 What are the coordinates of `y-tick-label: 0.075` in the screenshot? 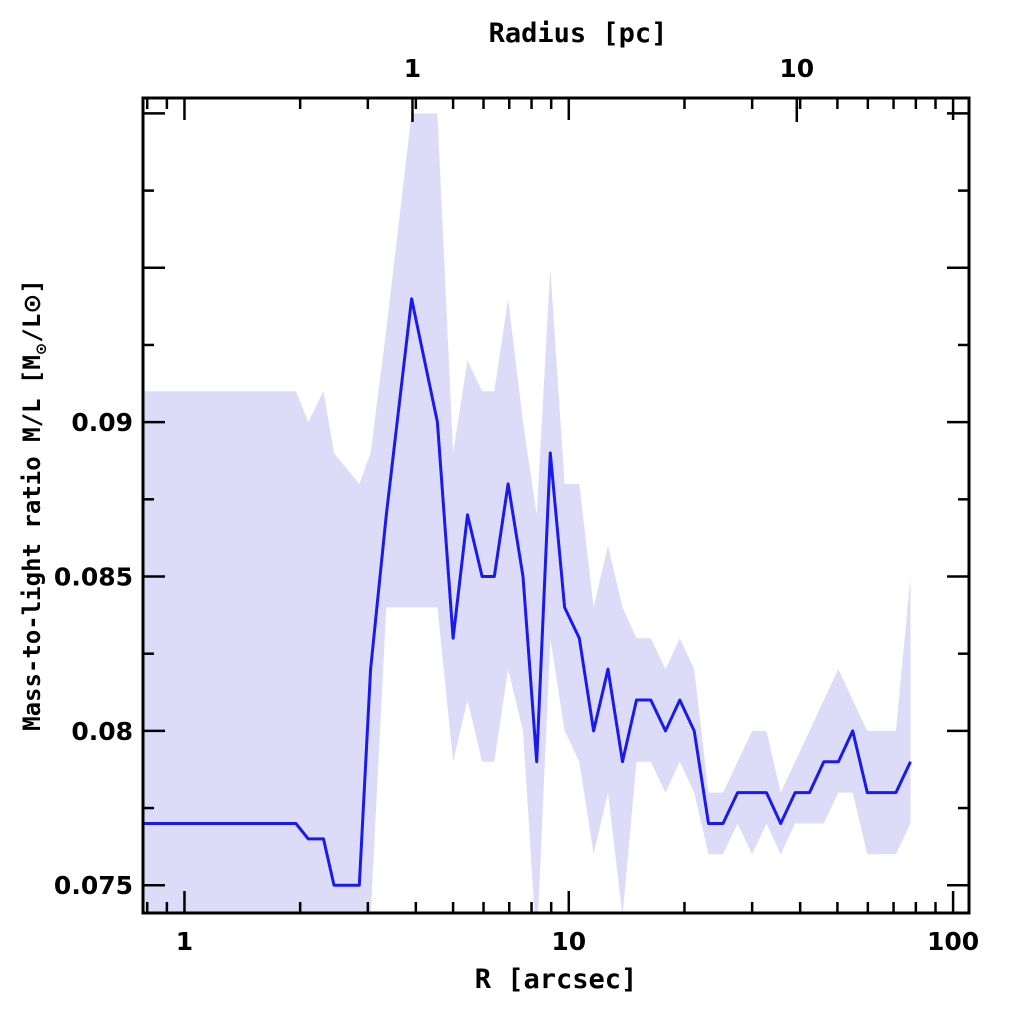 It's located at (93, 885).